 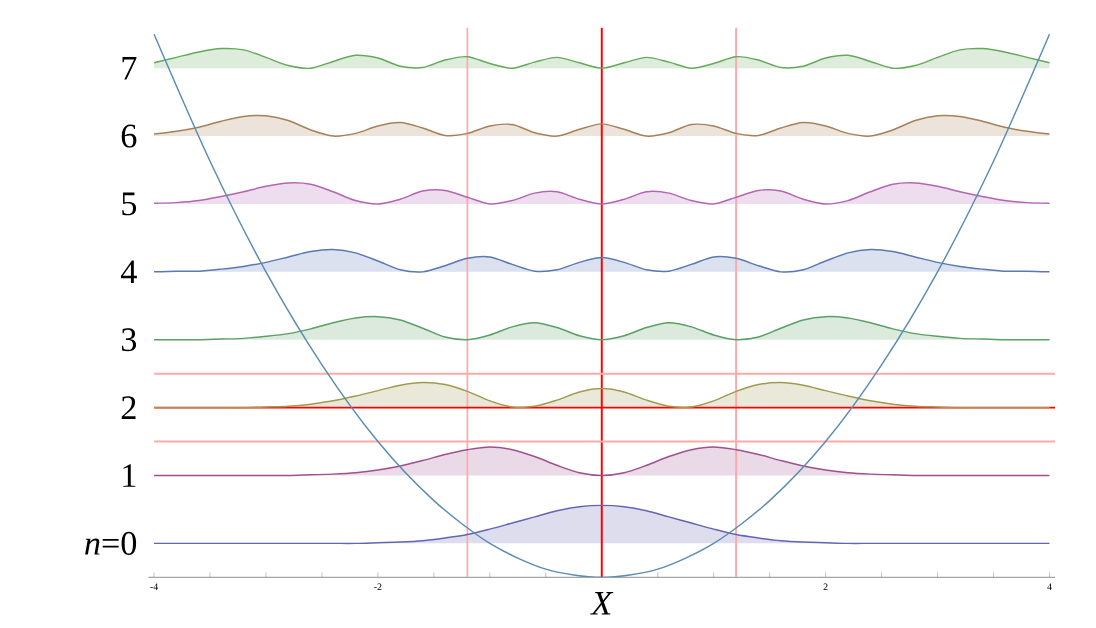 I want to click on y-tick-label: 7, so click(x=129, y=68).